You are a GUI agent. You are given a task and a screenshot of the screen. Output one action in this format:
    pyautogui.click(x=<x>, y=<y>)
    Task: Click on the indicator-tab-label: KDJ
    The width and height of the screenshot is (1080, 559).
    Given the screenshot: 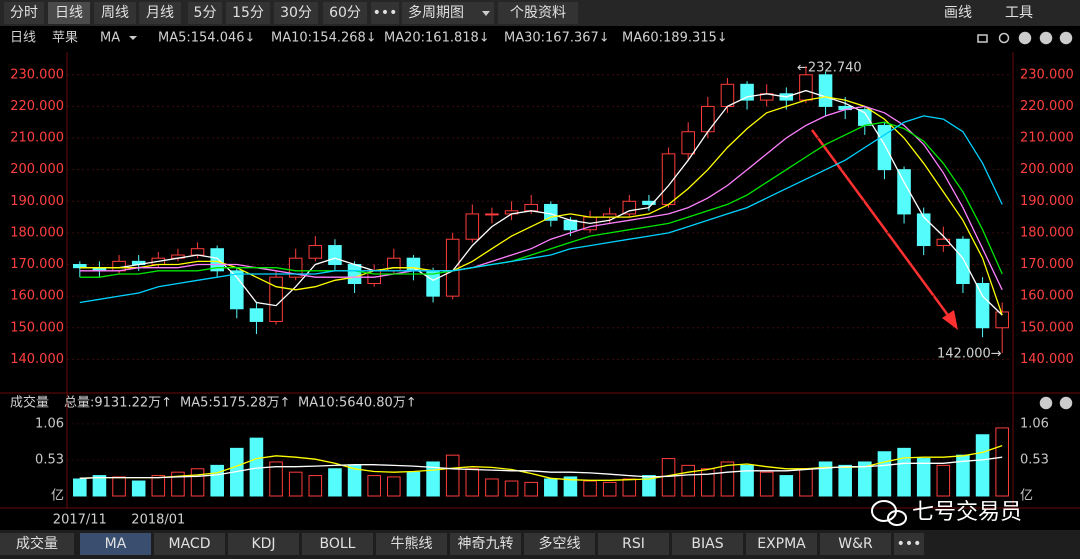 What is the action you would take?
    pyautogui.click(x=263, y=544)
    